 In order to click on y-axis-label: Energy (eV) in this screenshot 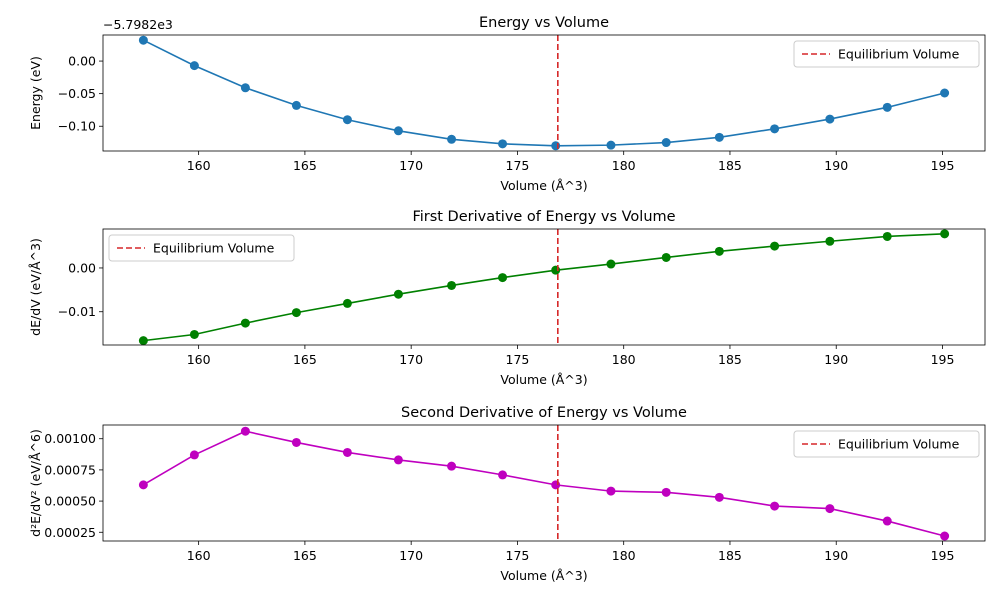, I will do `click(35, 93)`.